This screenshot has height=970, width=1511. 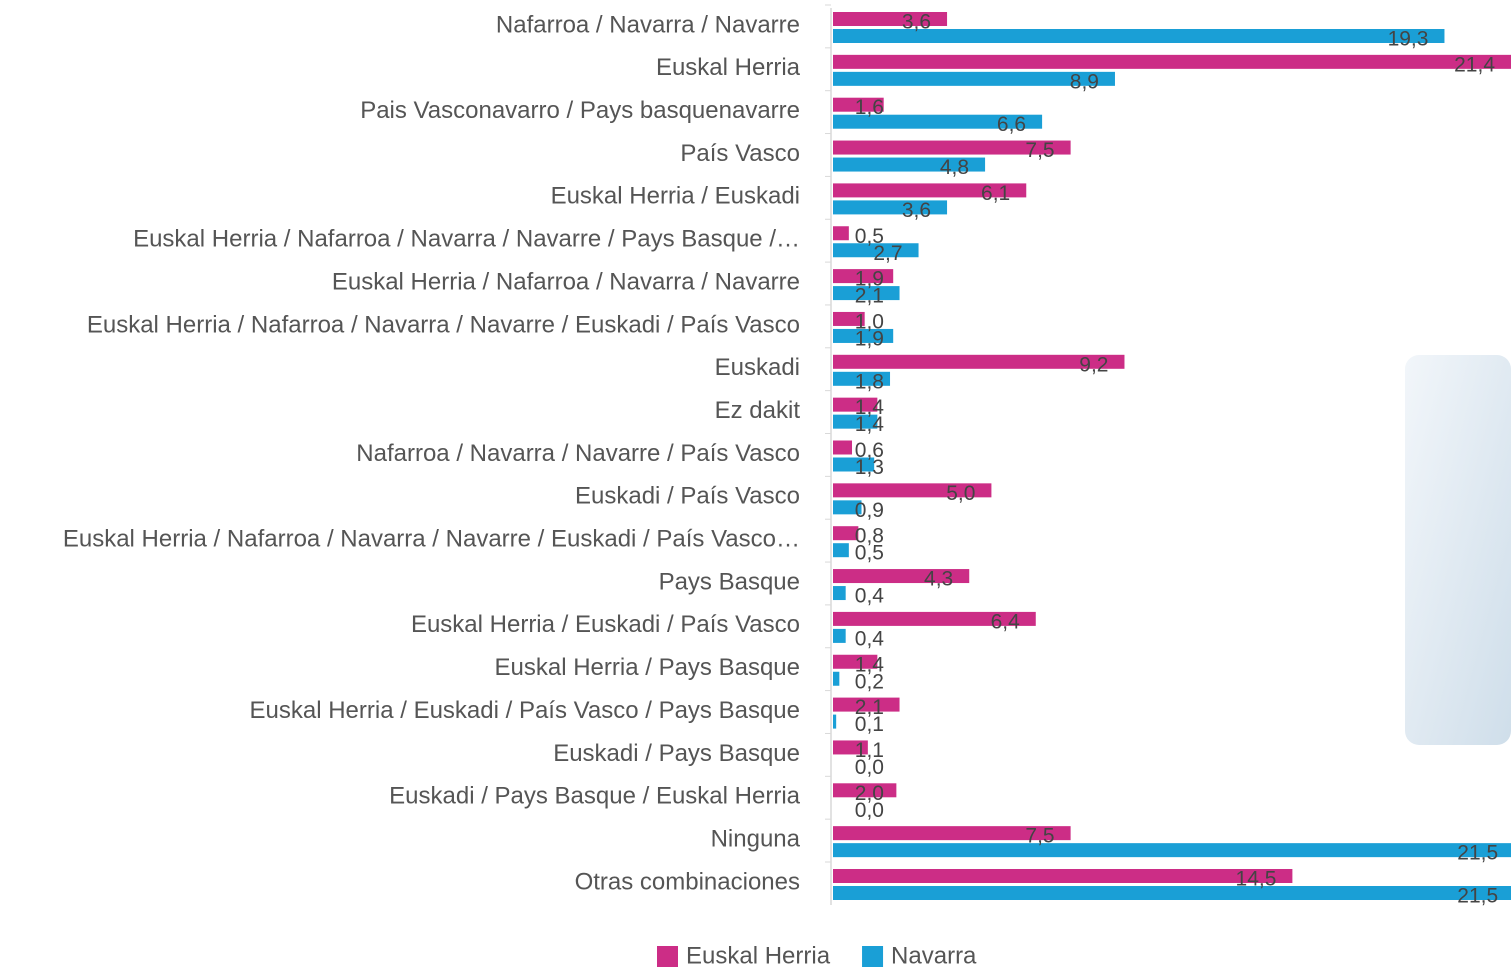 What do you see at coordinates (1458, 550) in the screenshot?
I see `background-map` at bounding box center [1458, 550].